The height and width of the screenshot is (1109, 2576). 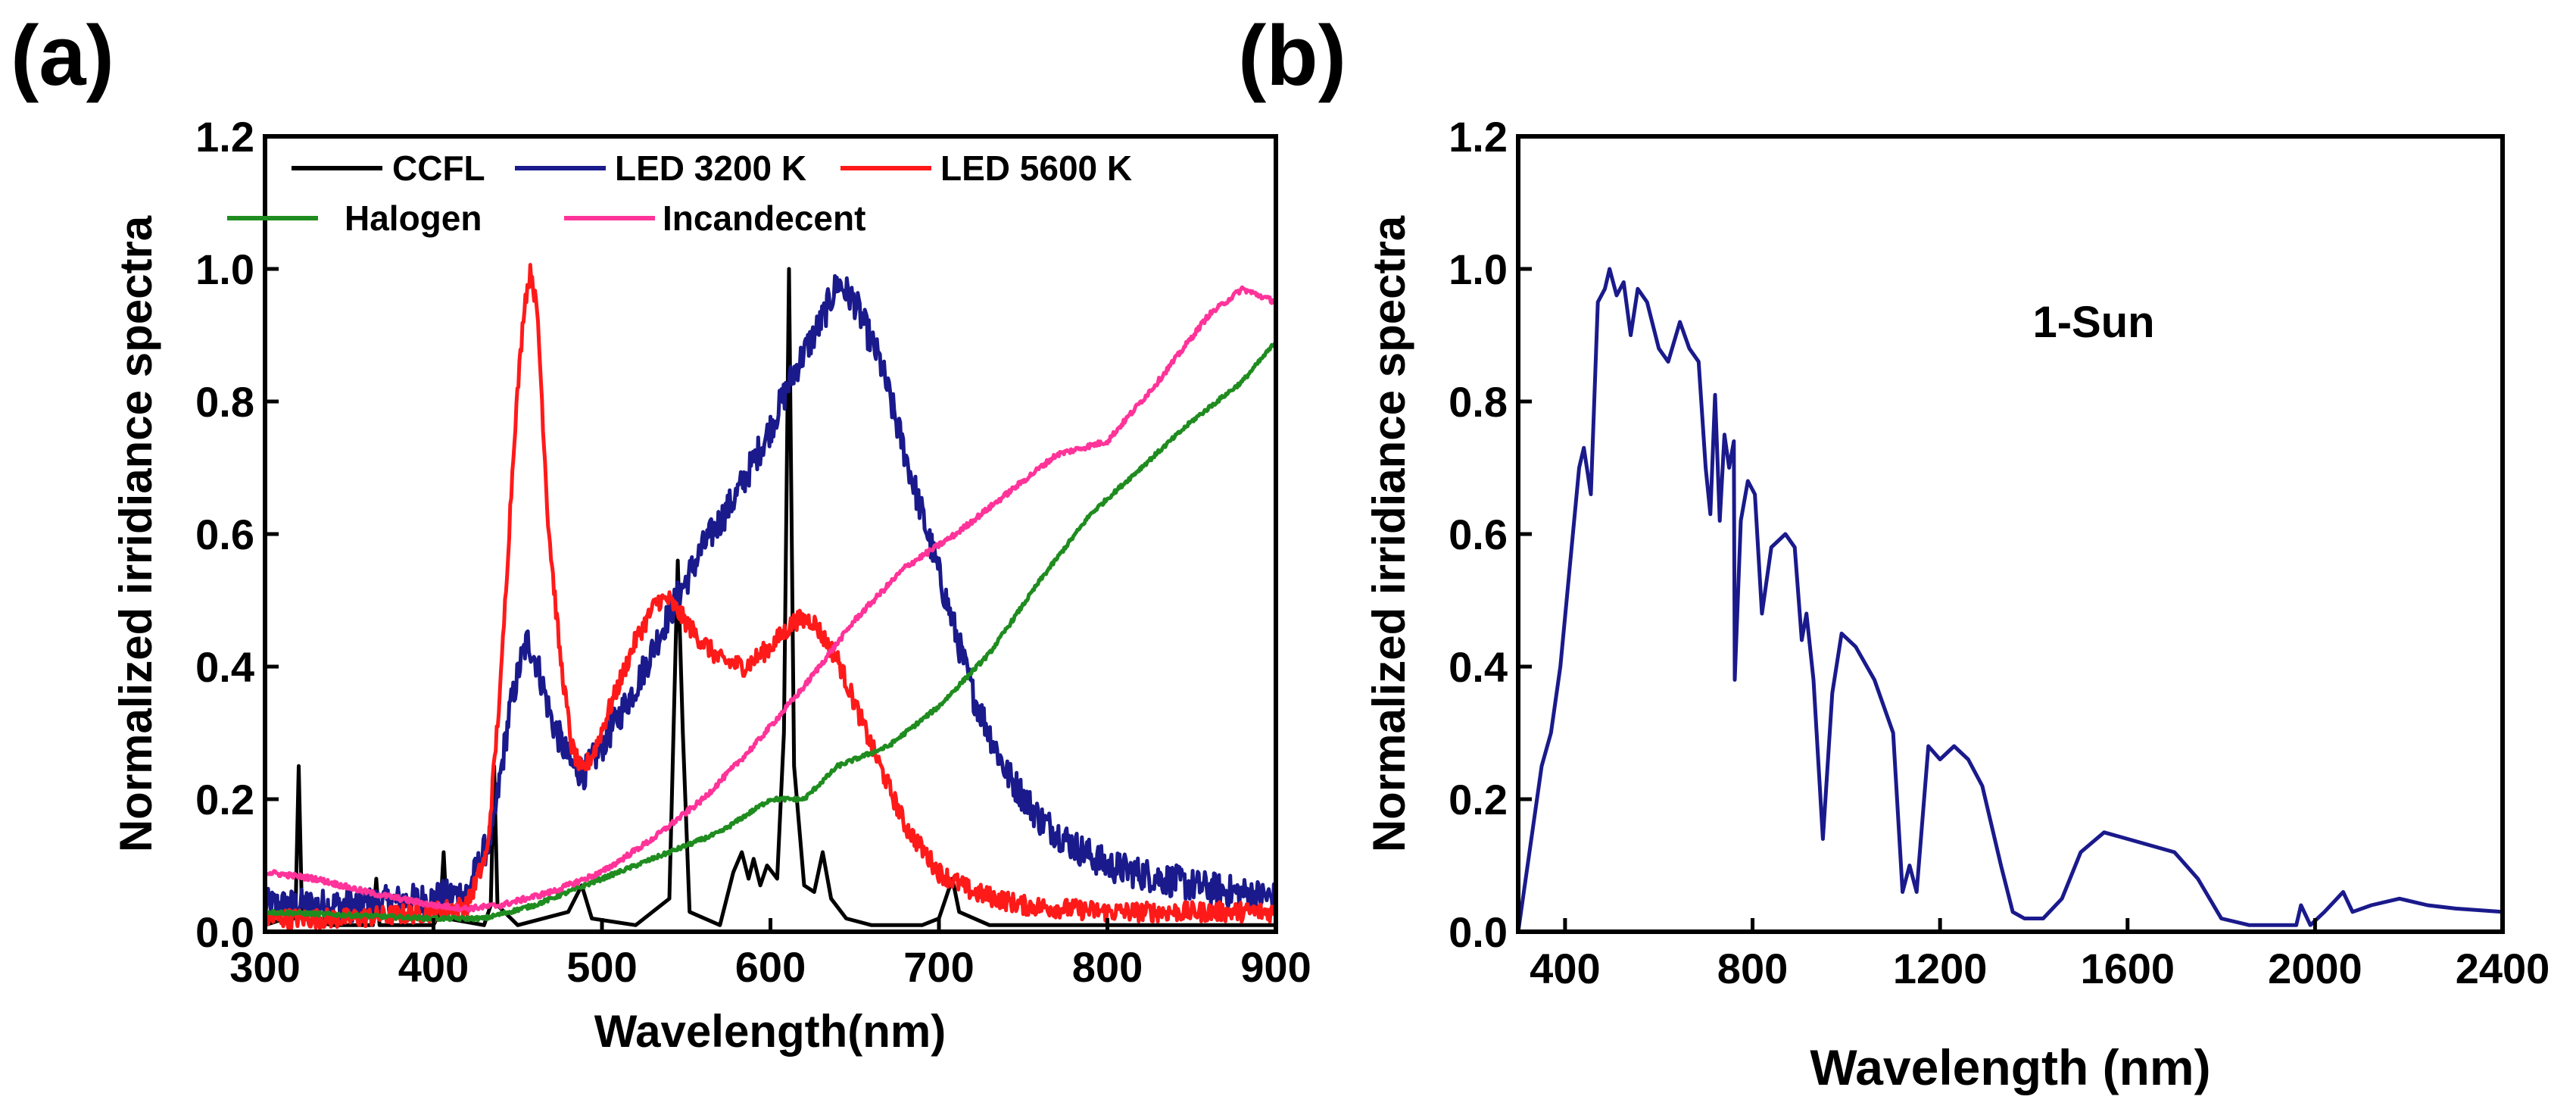 What do you see at coordinates (2093, 322) in the screenshot?
I see `panel-b-annotation: 1-Sun` at bounding box center [2093, 322].